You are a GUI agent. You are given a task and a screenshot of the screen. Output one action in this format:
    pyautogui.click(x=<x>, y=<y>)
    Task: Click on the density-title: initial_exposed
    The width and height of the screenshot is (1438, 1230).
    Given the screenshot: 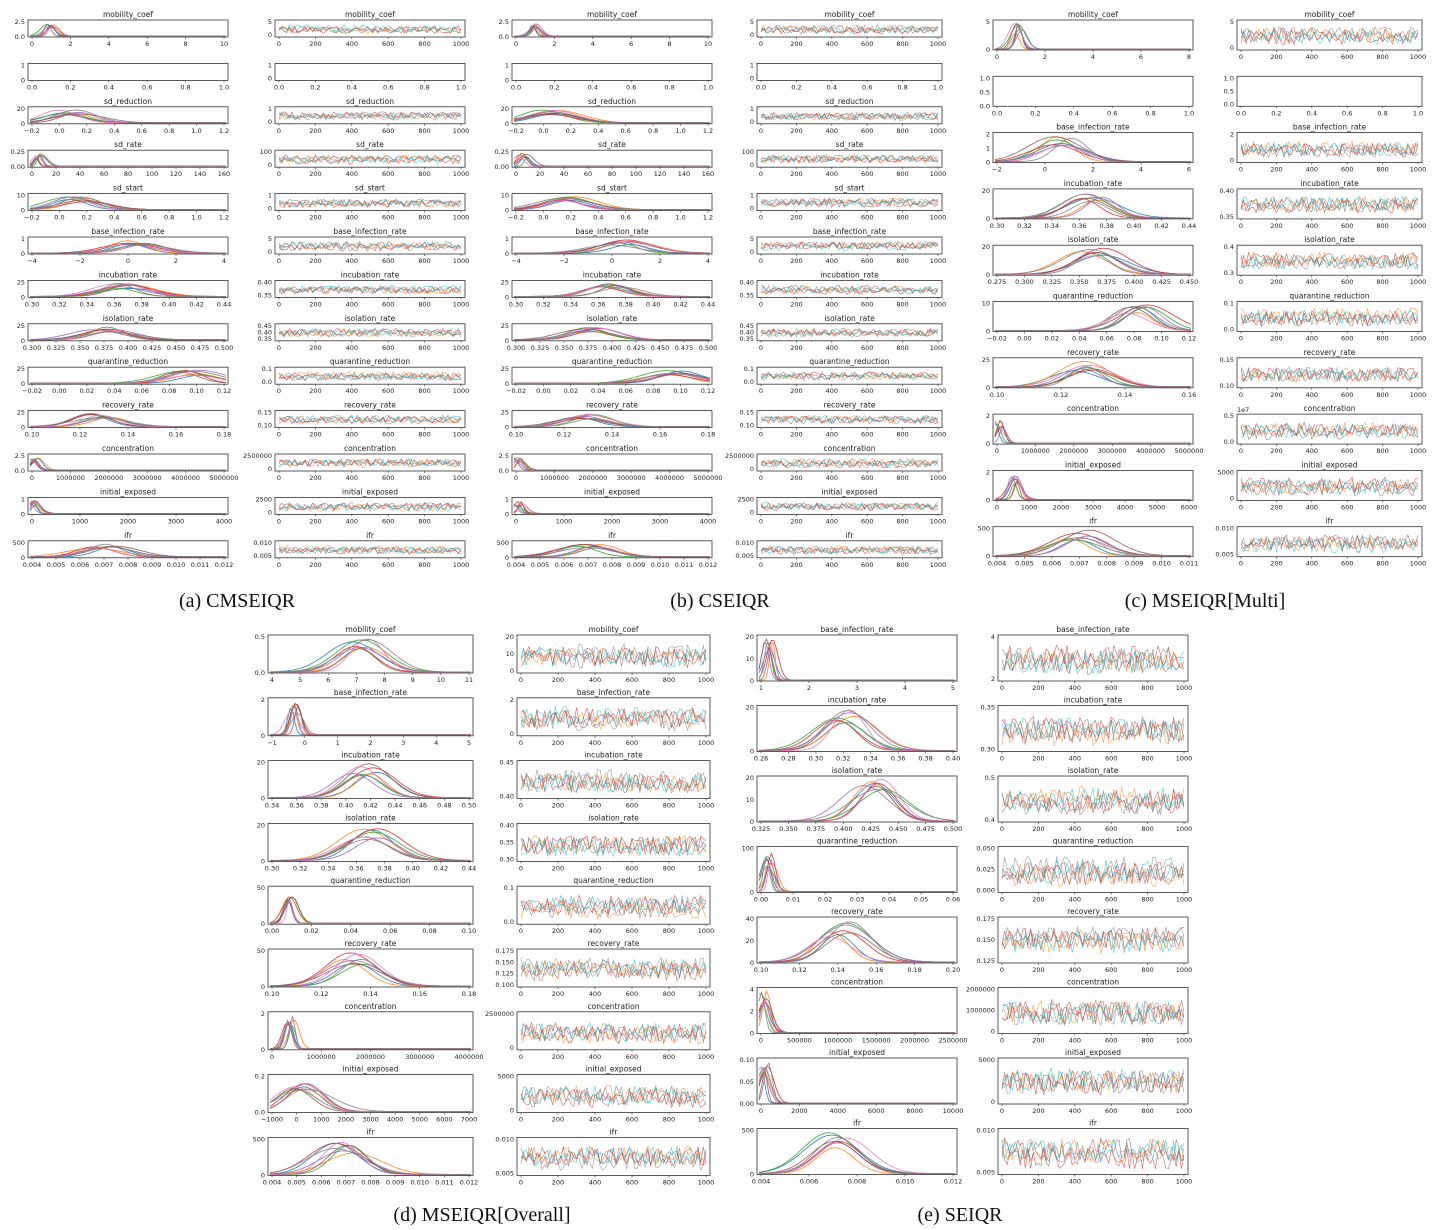 What is the action you would take?
    pyautogui.click(x=1093, y=464)
    